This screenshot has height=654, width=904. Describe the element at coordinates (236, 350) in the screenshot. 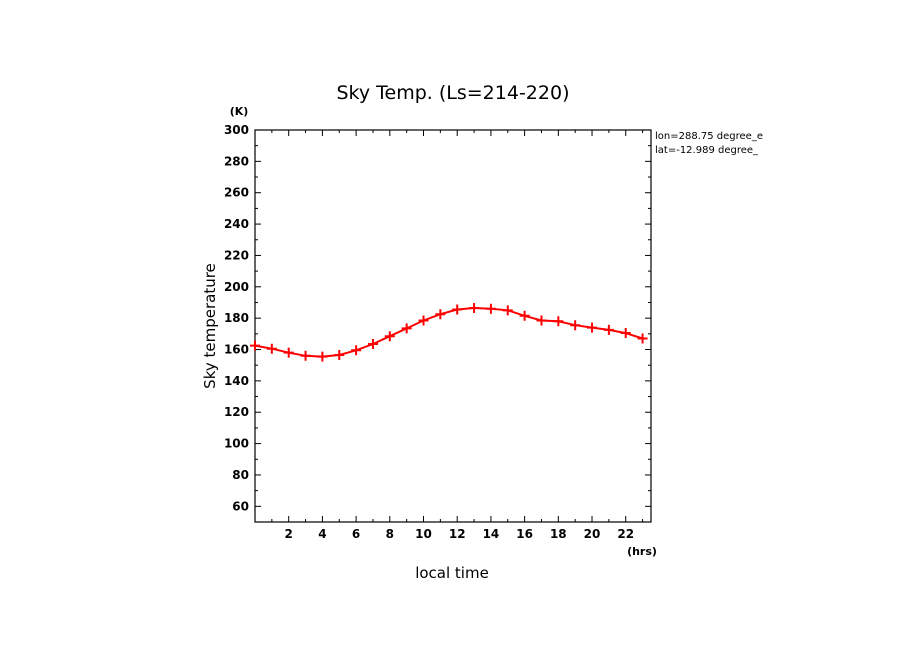

I see `y-tick-label: 160` at that location.